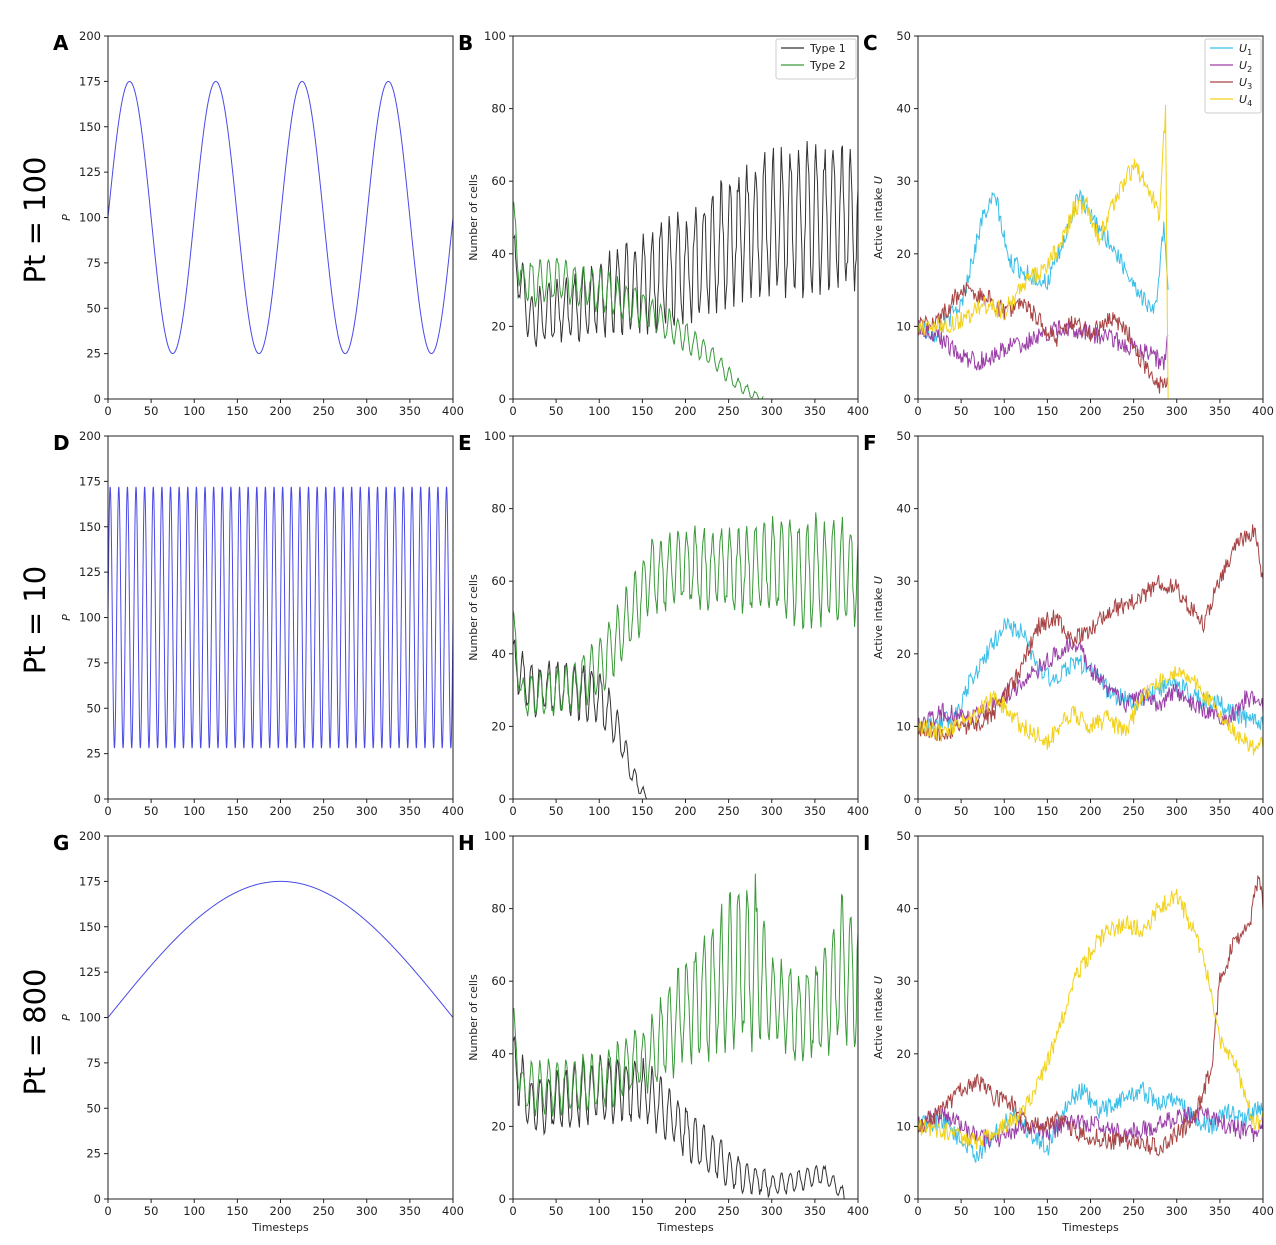  I want to click on legend-entry: U2, so click(1245, 66).